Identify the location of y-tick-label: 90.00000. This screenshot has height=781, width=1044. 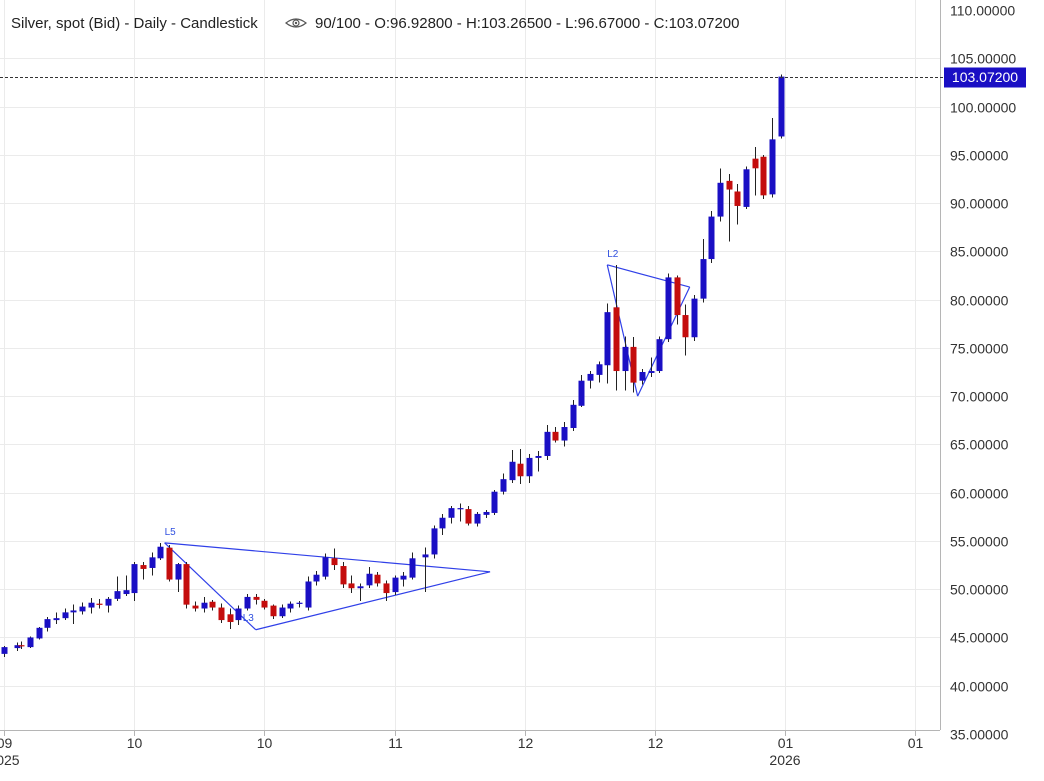
(979, 204).